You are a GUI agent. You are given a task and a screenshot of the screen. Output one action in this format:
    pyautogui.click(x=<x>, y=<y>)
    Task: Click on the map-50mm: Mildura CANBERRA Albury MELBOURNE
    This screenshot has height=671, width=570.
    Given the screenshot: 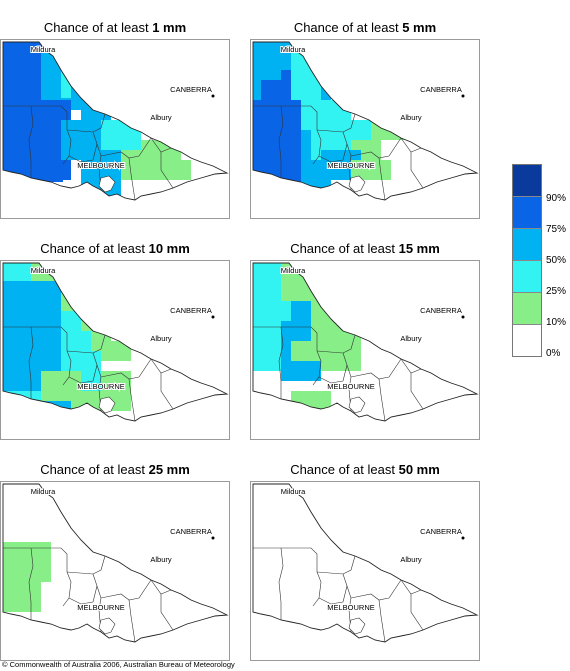 What is the action you would take?
    pyautogui.click(x=365, y=571)
    